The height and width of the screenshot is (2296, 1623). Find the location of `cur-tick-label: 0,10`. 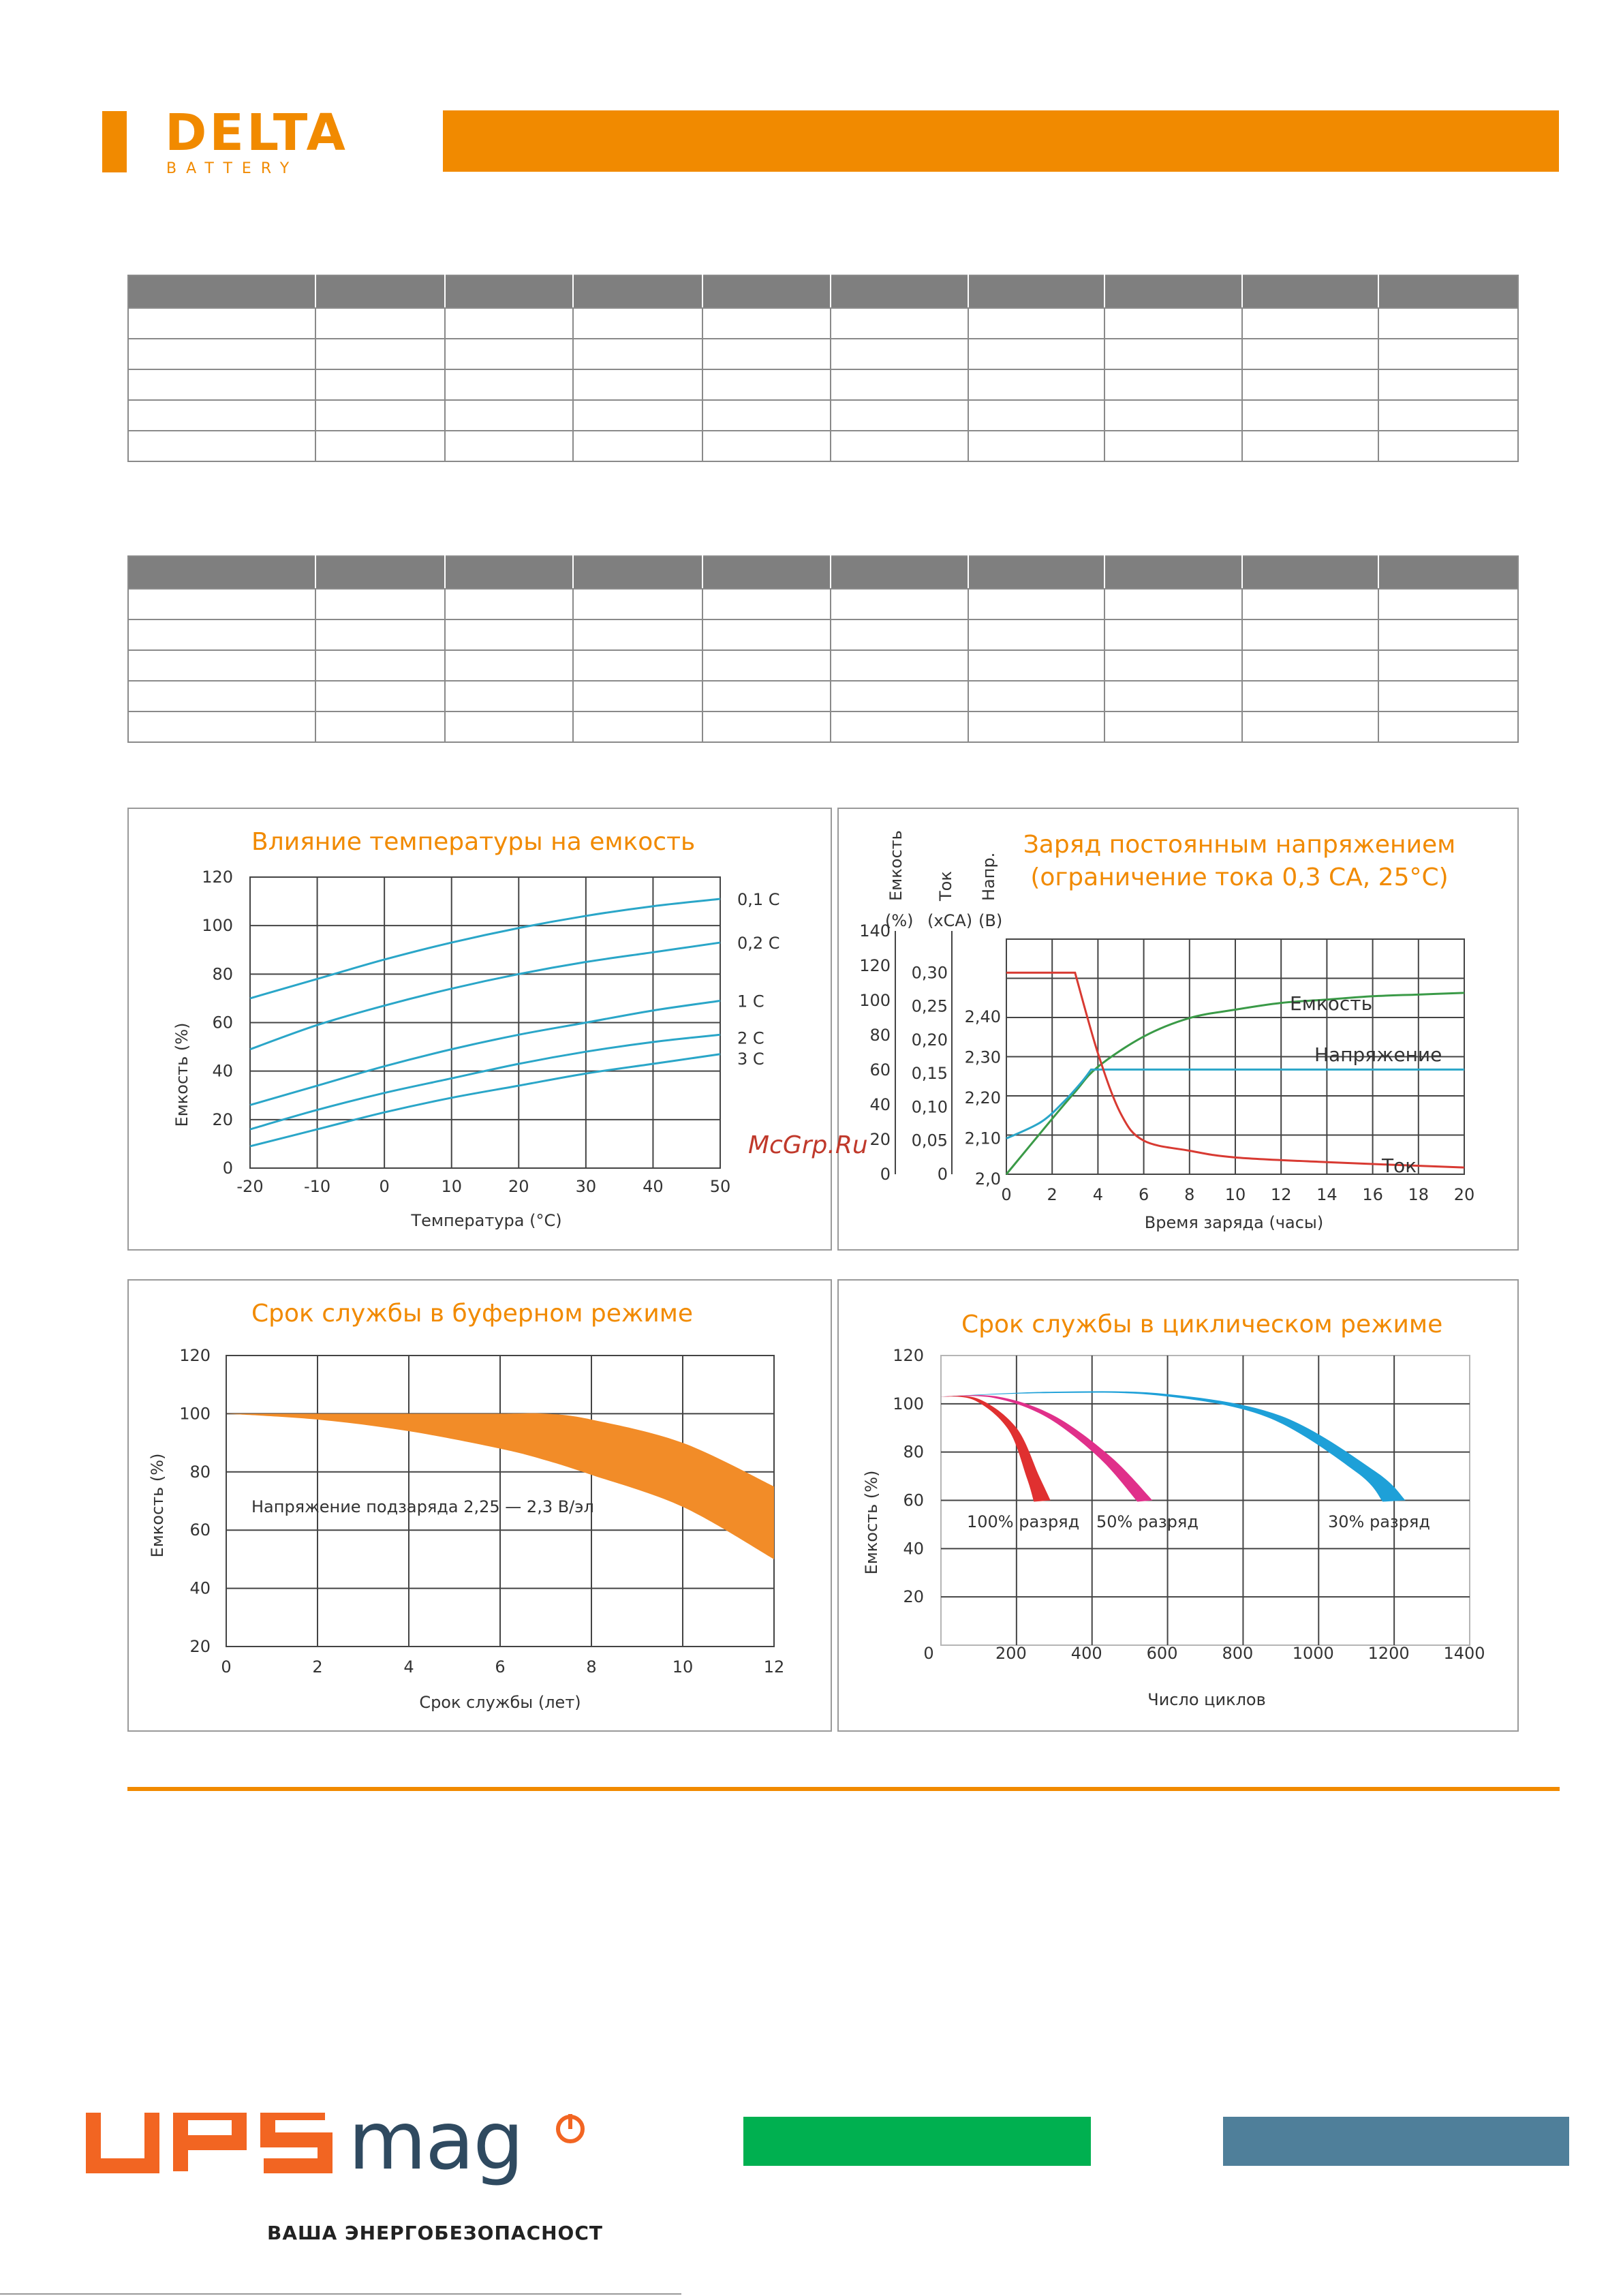

cur-tick-label: 0,10 is located at coordinates (930, 1106).